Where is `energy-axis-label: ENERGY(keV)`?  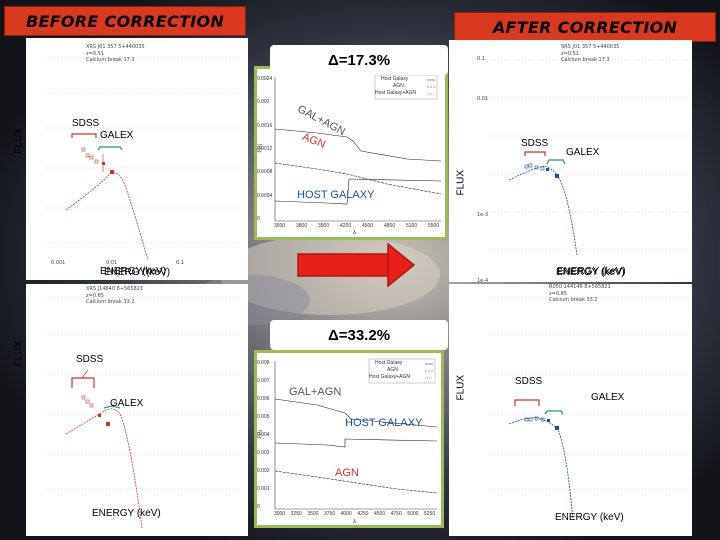 energy-axis-label: ENERGY(keV) is located at coordinates (133, 271).